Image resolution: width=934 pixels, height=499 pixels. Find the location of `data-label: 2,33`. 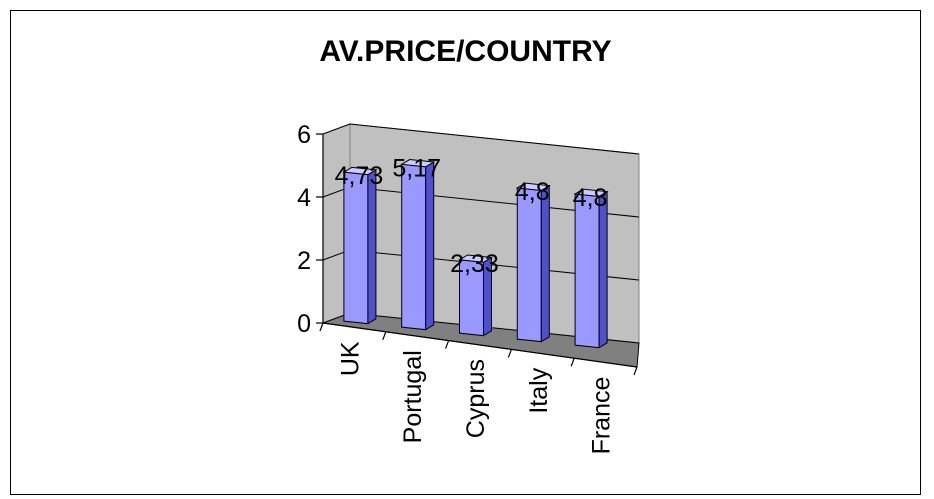

data-label: 2,33 is located at coordinates (474, 264).